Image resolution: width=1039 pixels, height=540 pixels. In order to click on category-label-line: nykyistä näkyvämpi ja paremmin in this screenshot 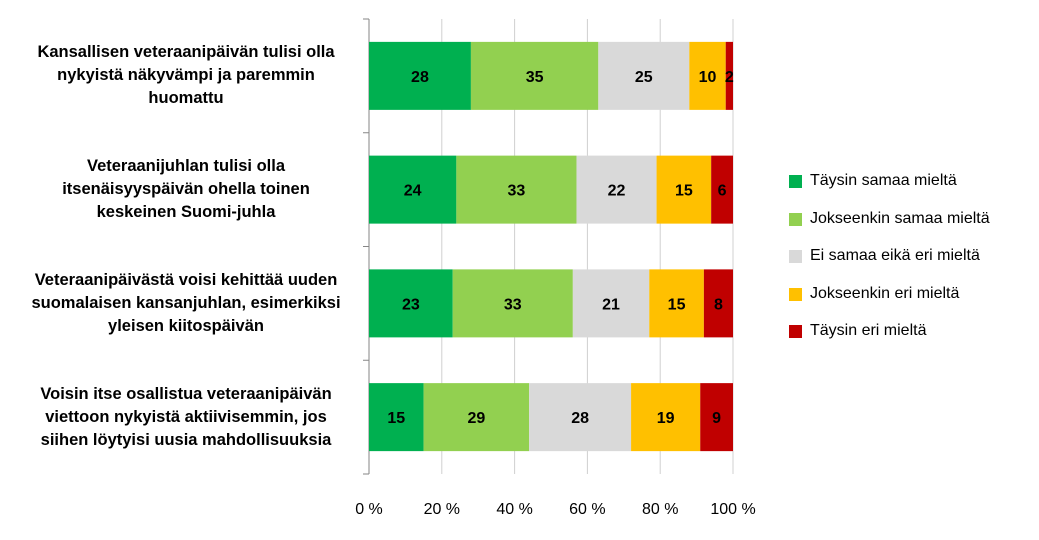, I will do `click(186, 75)`.